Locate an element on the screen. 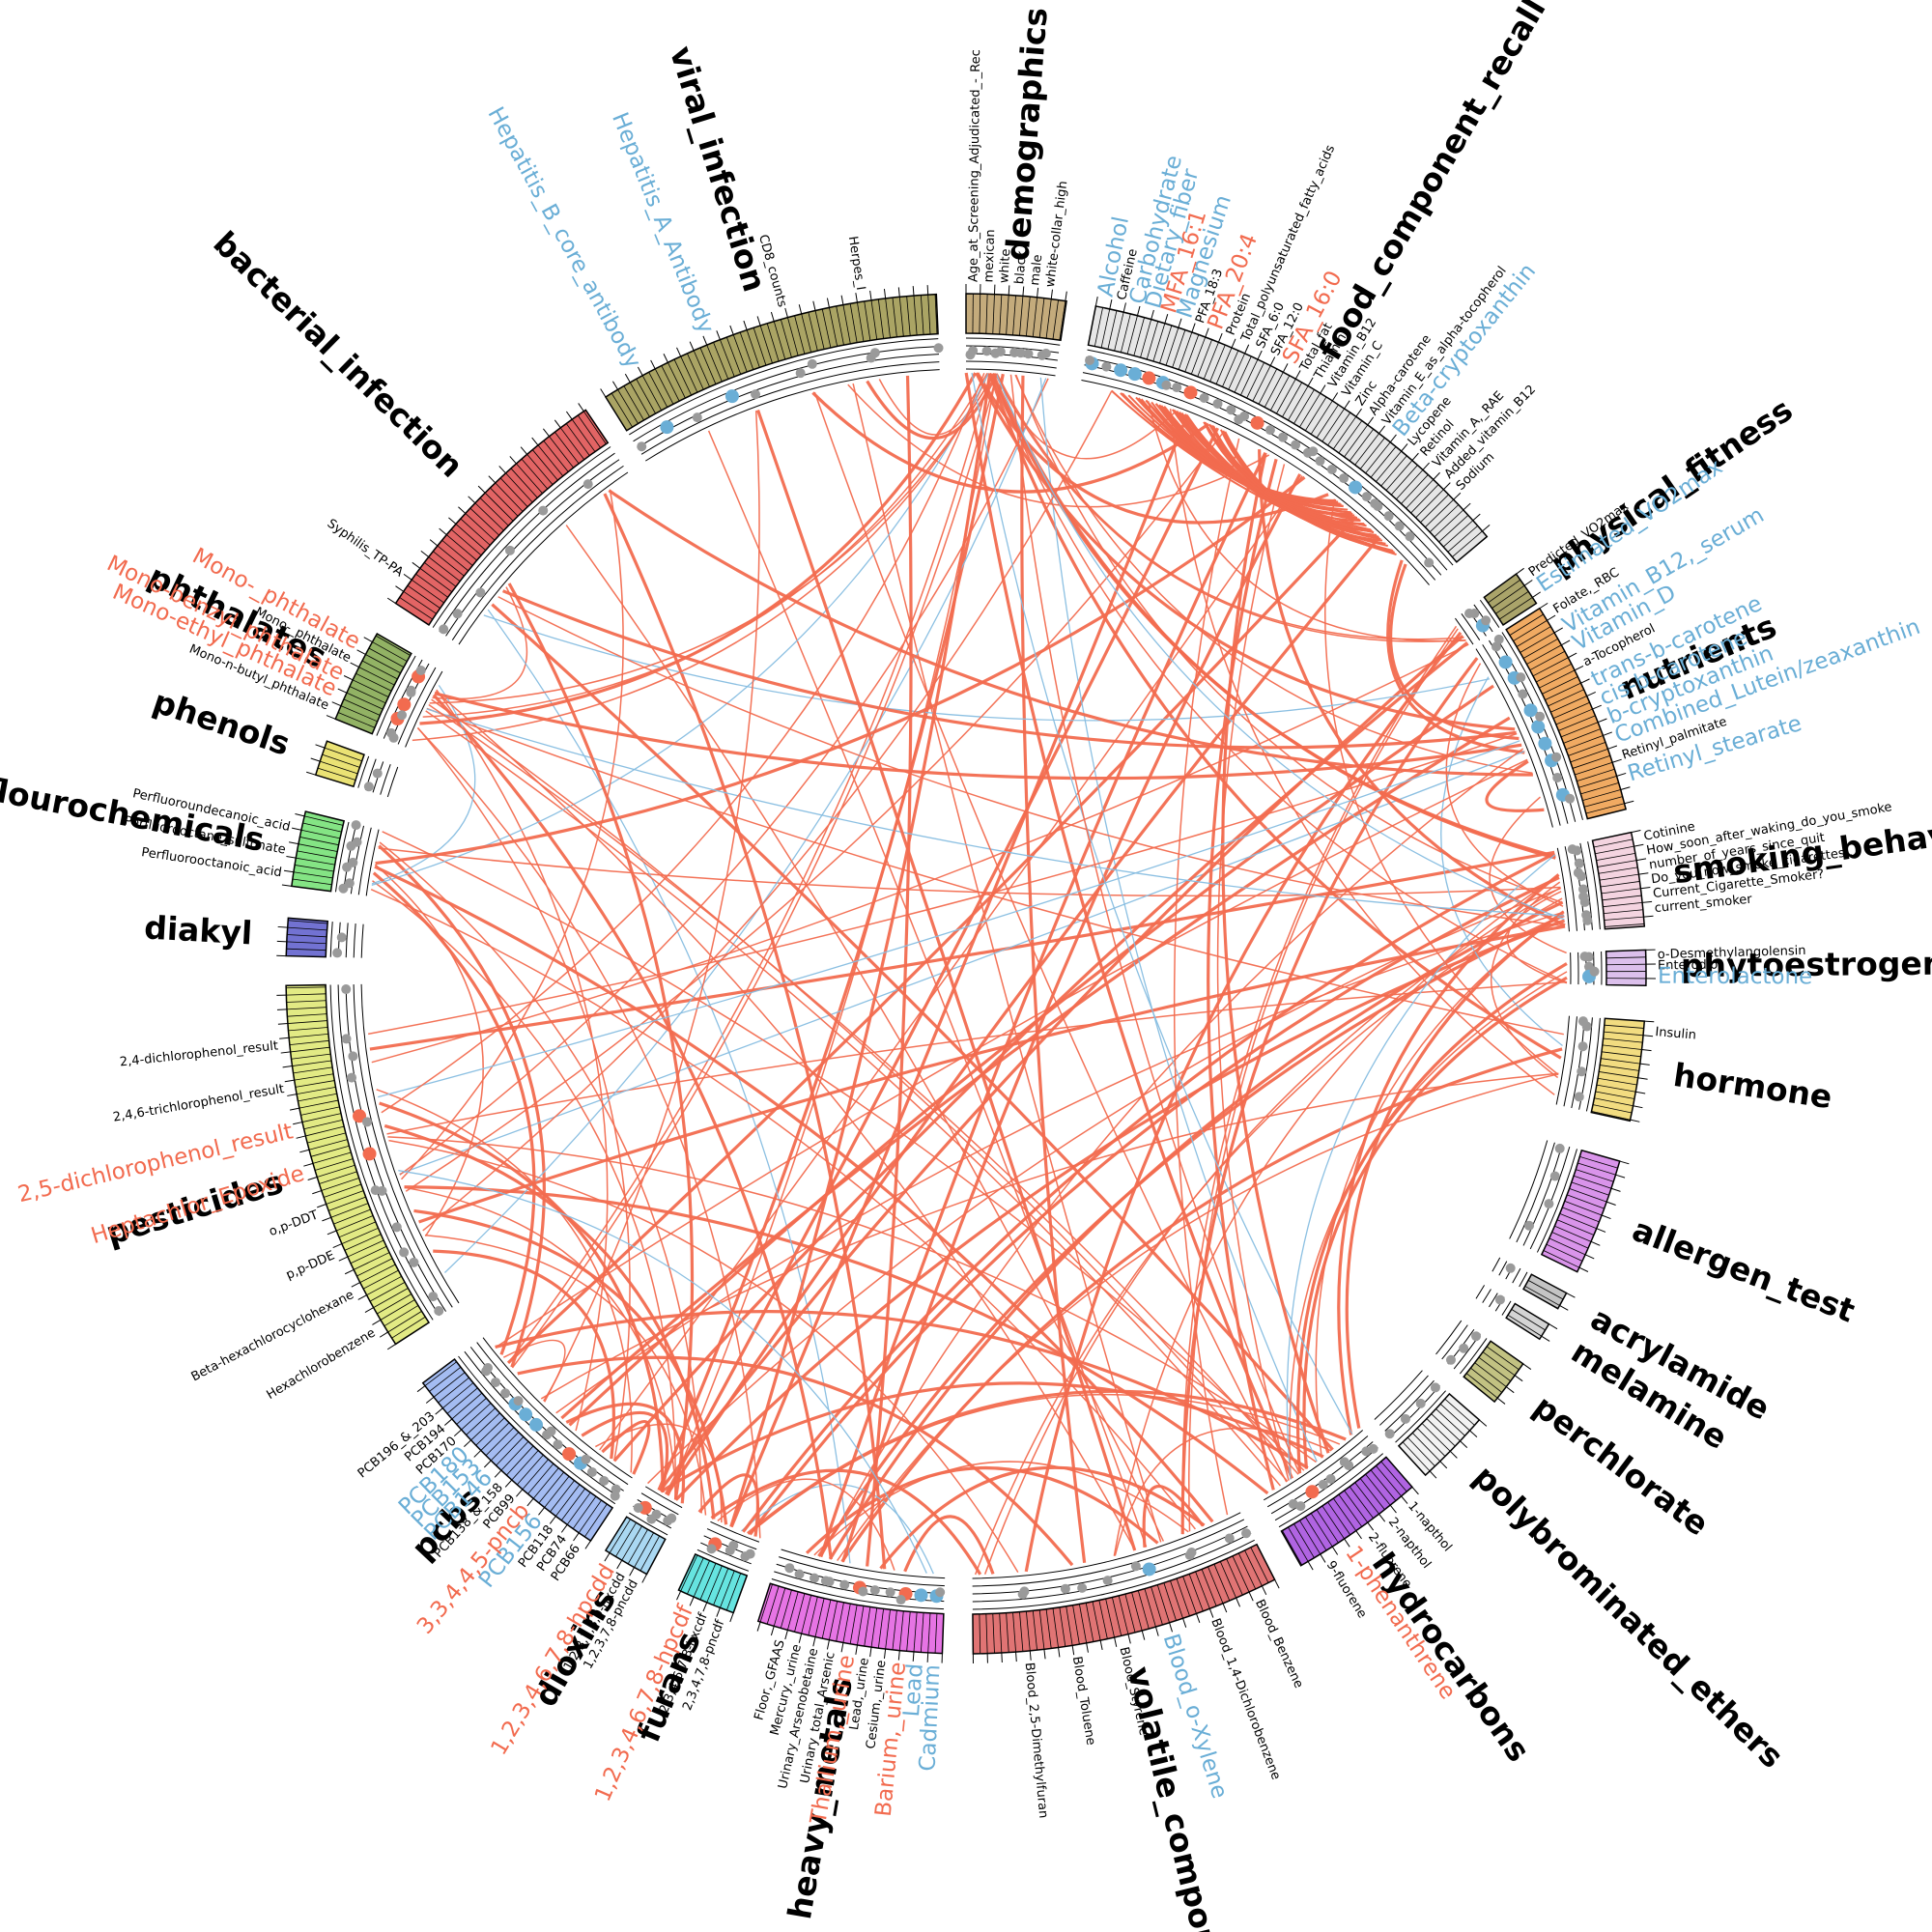 The width and height of the screenshot is (1932, 1932). item-label: male is located at coordinates (1036, 270).